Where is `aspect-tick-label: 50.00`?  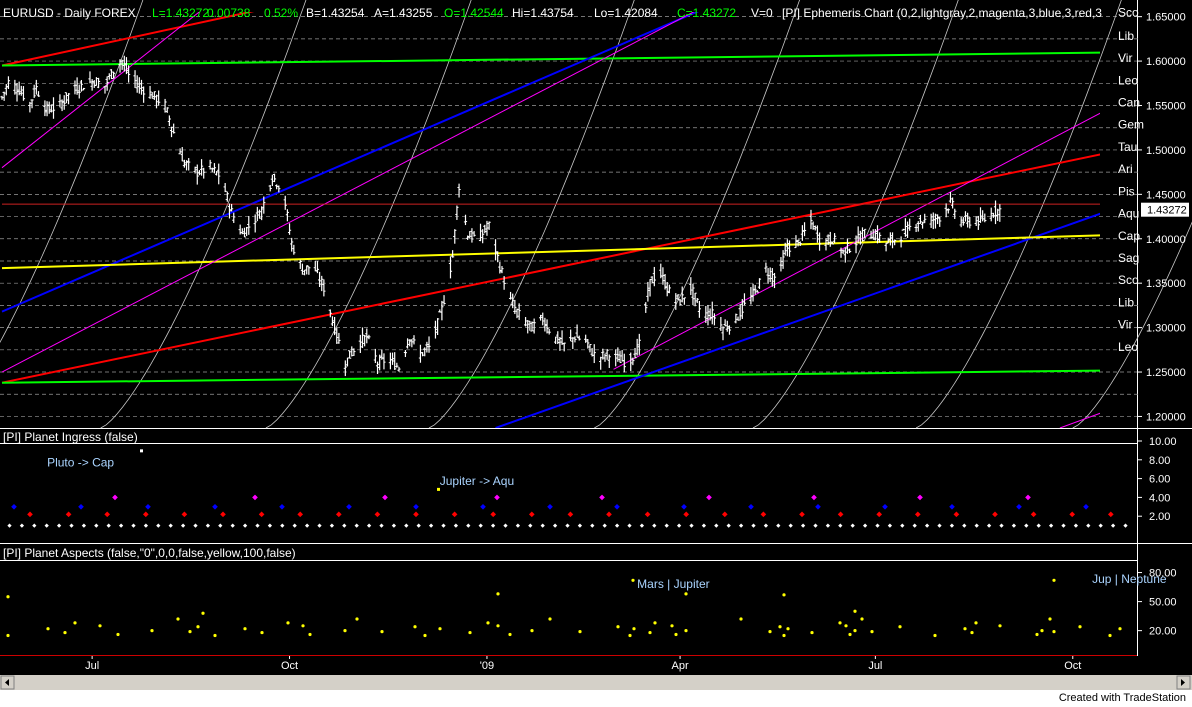 aspect-tick-label: 50.00 is located at coordinates (1163, 603).